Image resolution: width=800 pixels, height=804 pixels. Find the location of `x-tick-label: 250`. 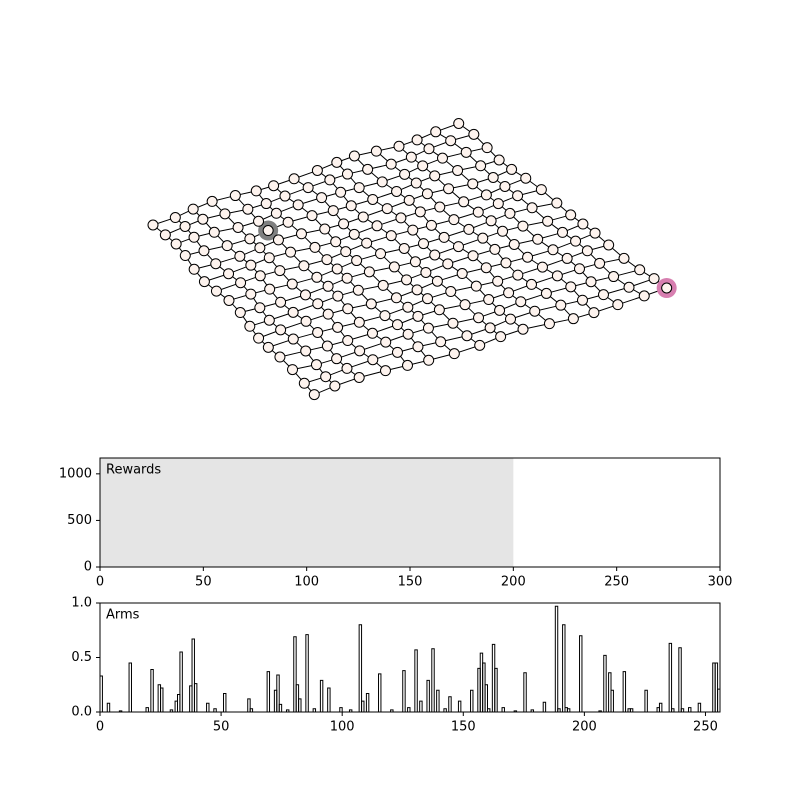

x-tick-label: 250 is located at coordinates (705, 727).